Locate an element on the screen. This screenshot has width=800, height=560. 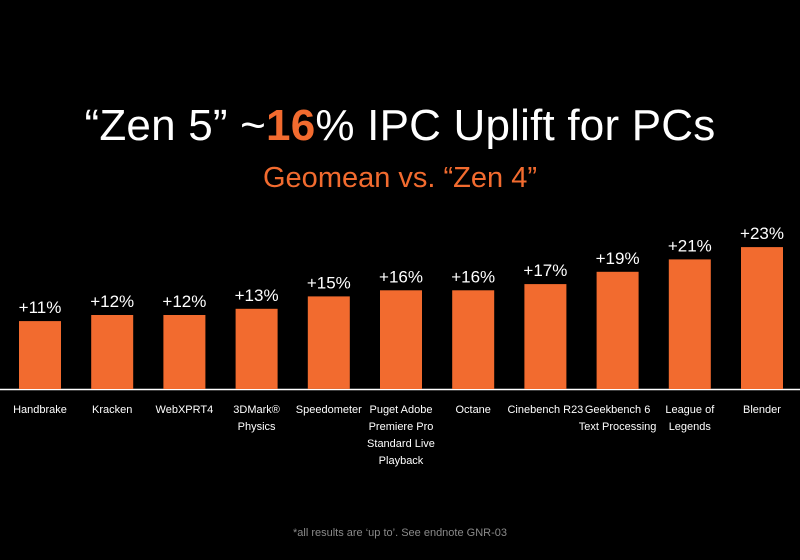
data-label-5: +15% is located at coordinates (329, 282).